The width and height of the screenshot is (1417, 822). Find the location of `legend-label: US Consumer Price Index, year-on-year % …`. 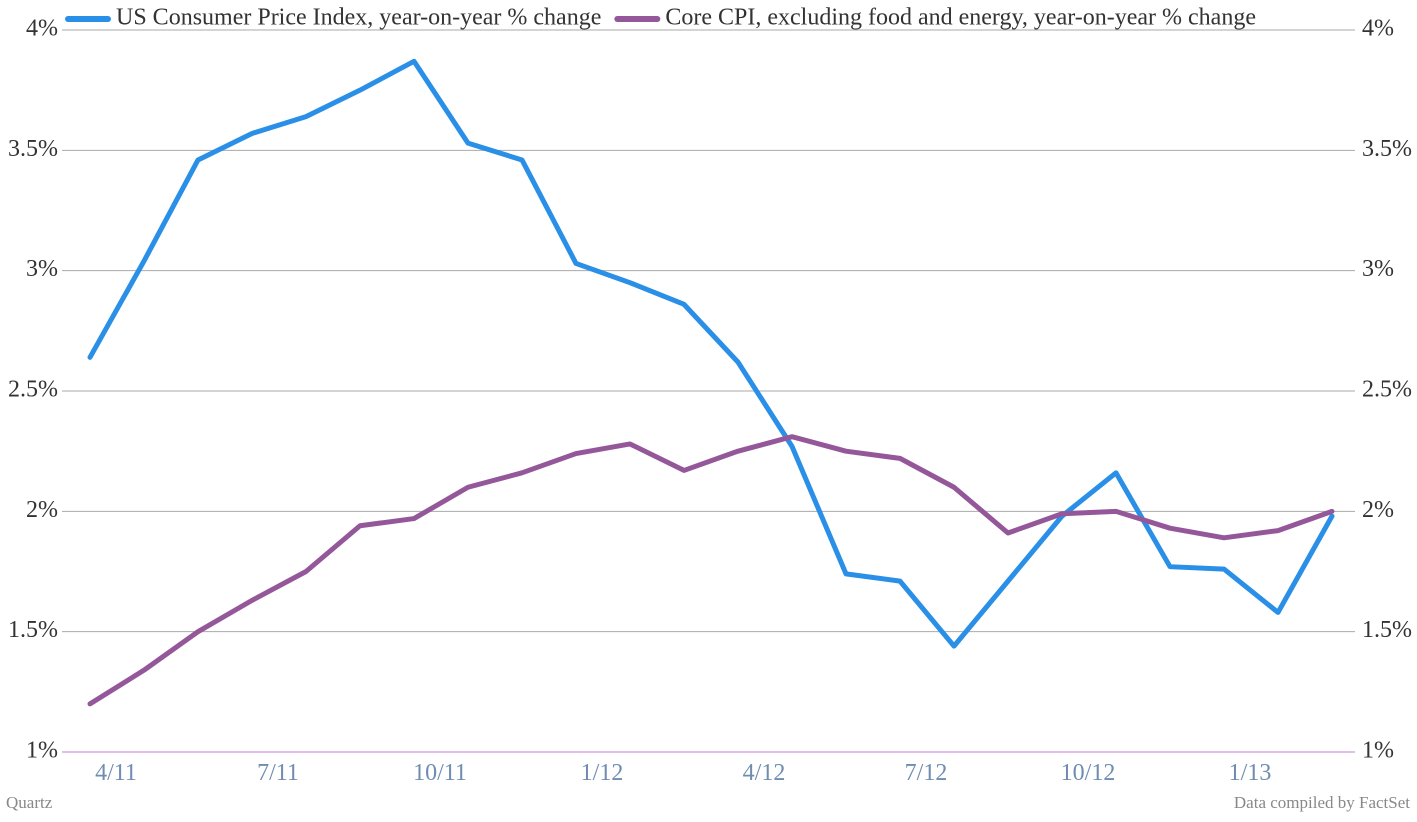

legend-label: US Consumer Price Index, year-on-year % … is located at coordinates (358, 18).